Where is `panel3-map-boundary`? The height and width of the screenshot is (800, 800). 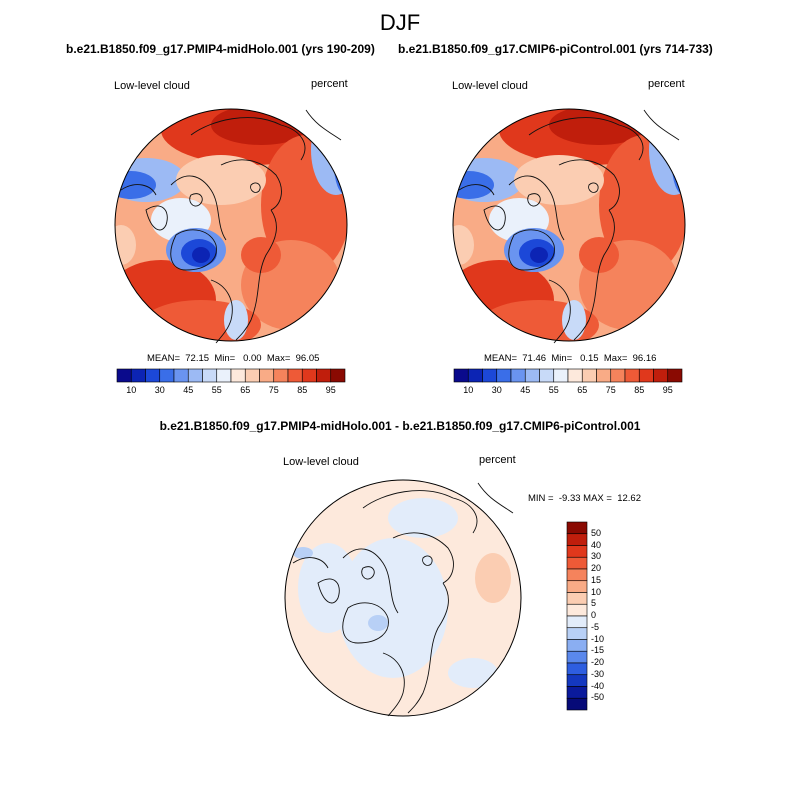 panel3-map-boundary is located at coordinates (403, 598).